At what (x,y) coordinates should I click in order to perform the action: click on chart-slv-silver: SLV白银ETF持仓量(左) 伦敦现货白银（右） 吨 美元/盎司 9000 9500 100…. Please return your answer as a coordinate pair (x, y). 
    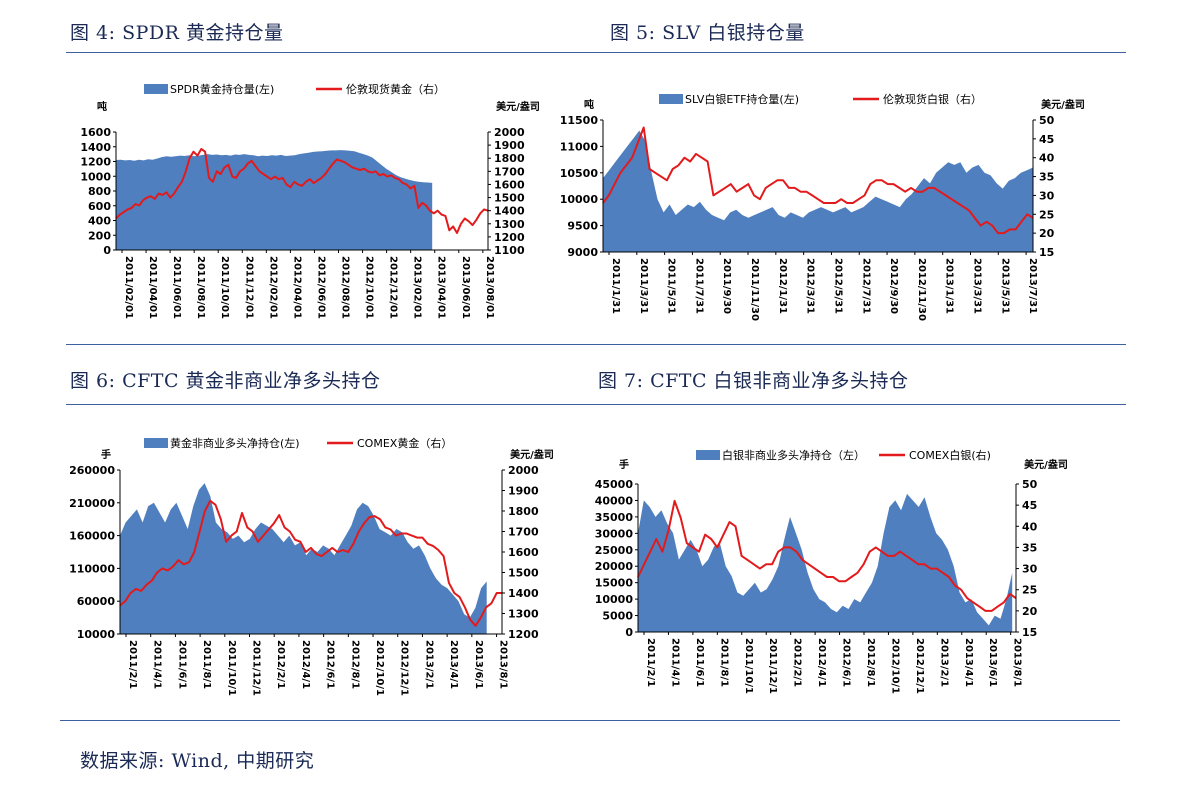
    Looking at the image, I should click on (820, 210).